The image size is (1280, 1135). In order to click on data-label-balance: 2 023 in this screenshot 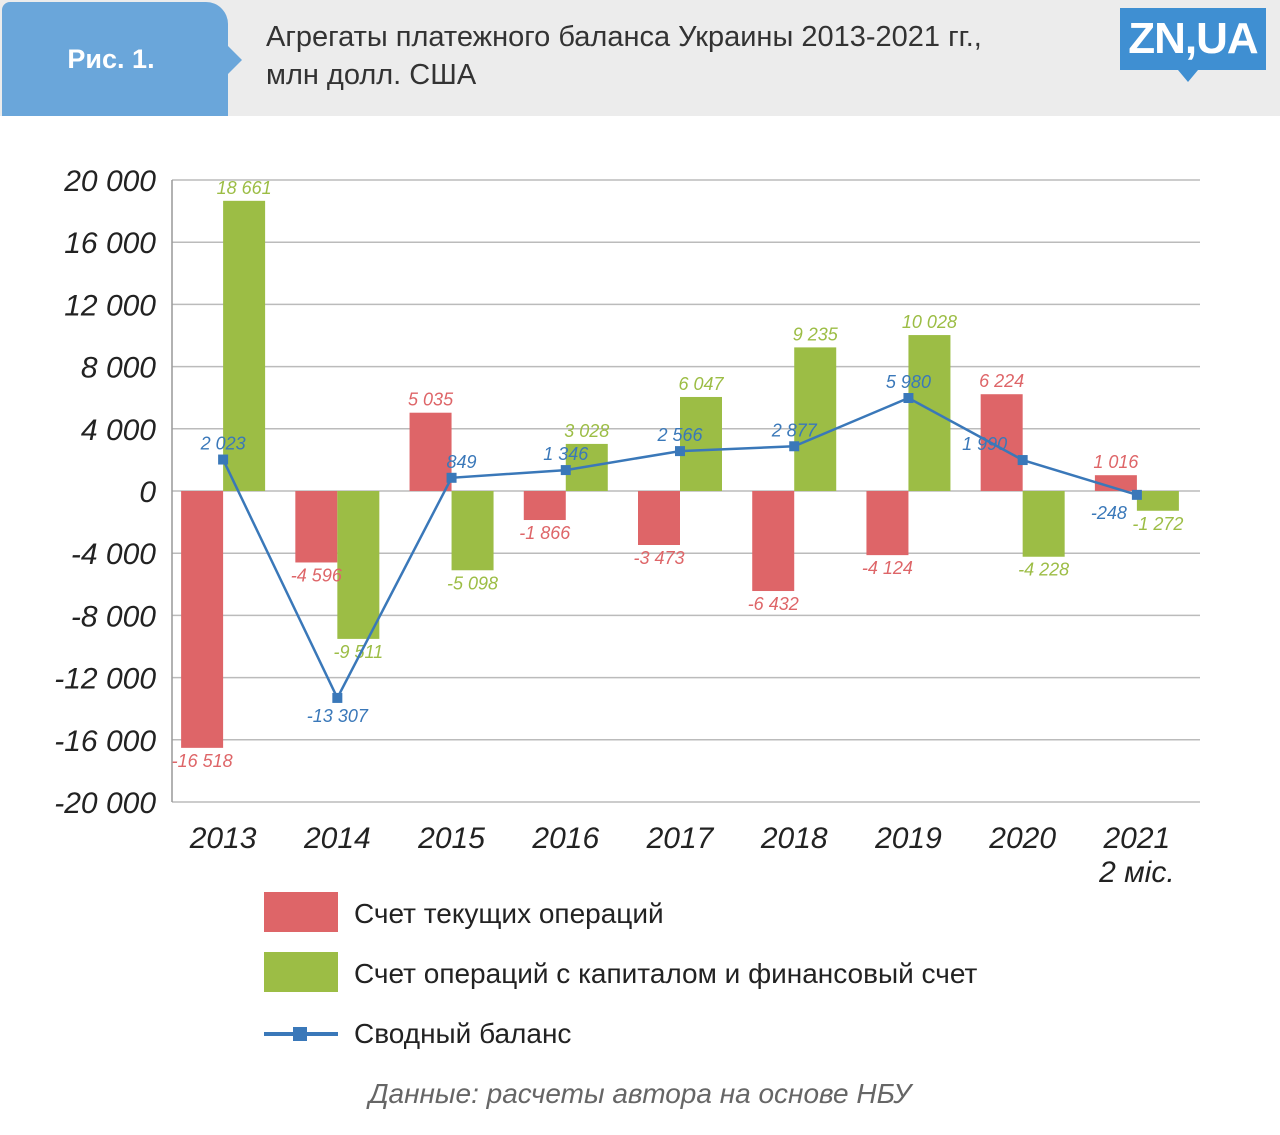, I will do `click(223, 444)`.